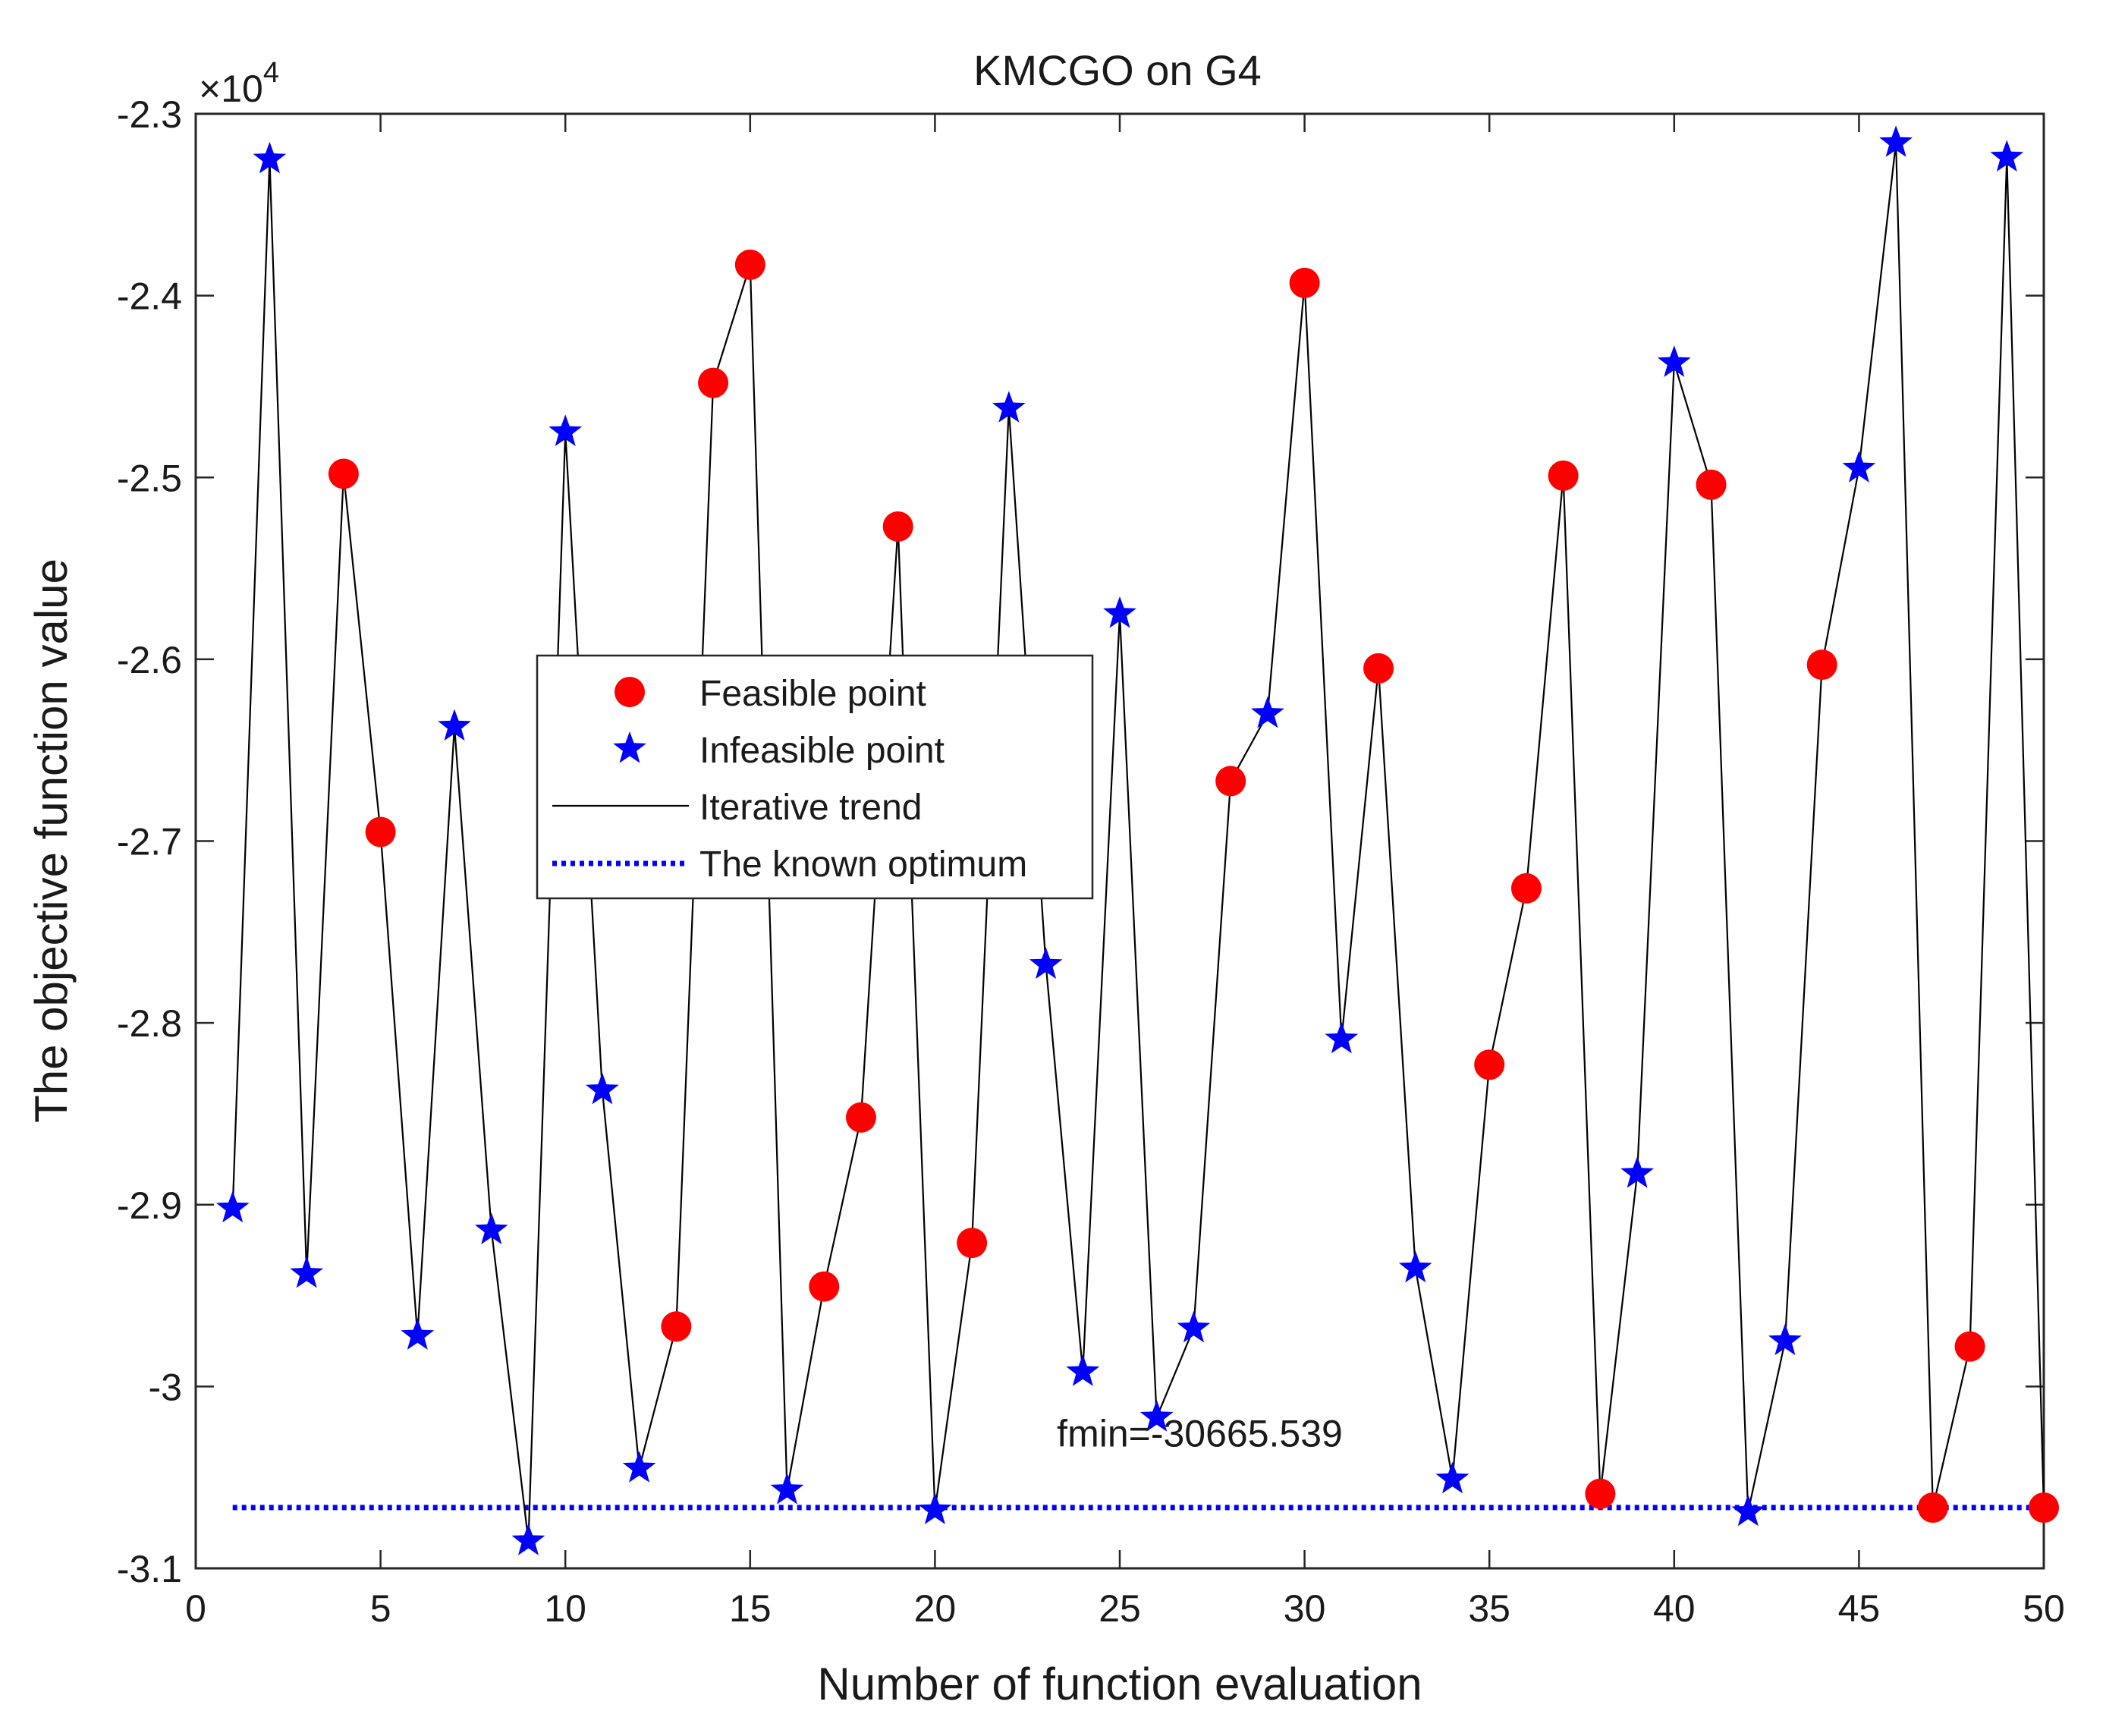 The image size is (2106, 1736). Describe the element at coordinates (149, 296) in the screenshot. I see `y-tick-label: -2.4` at that location.